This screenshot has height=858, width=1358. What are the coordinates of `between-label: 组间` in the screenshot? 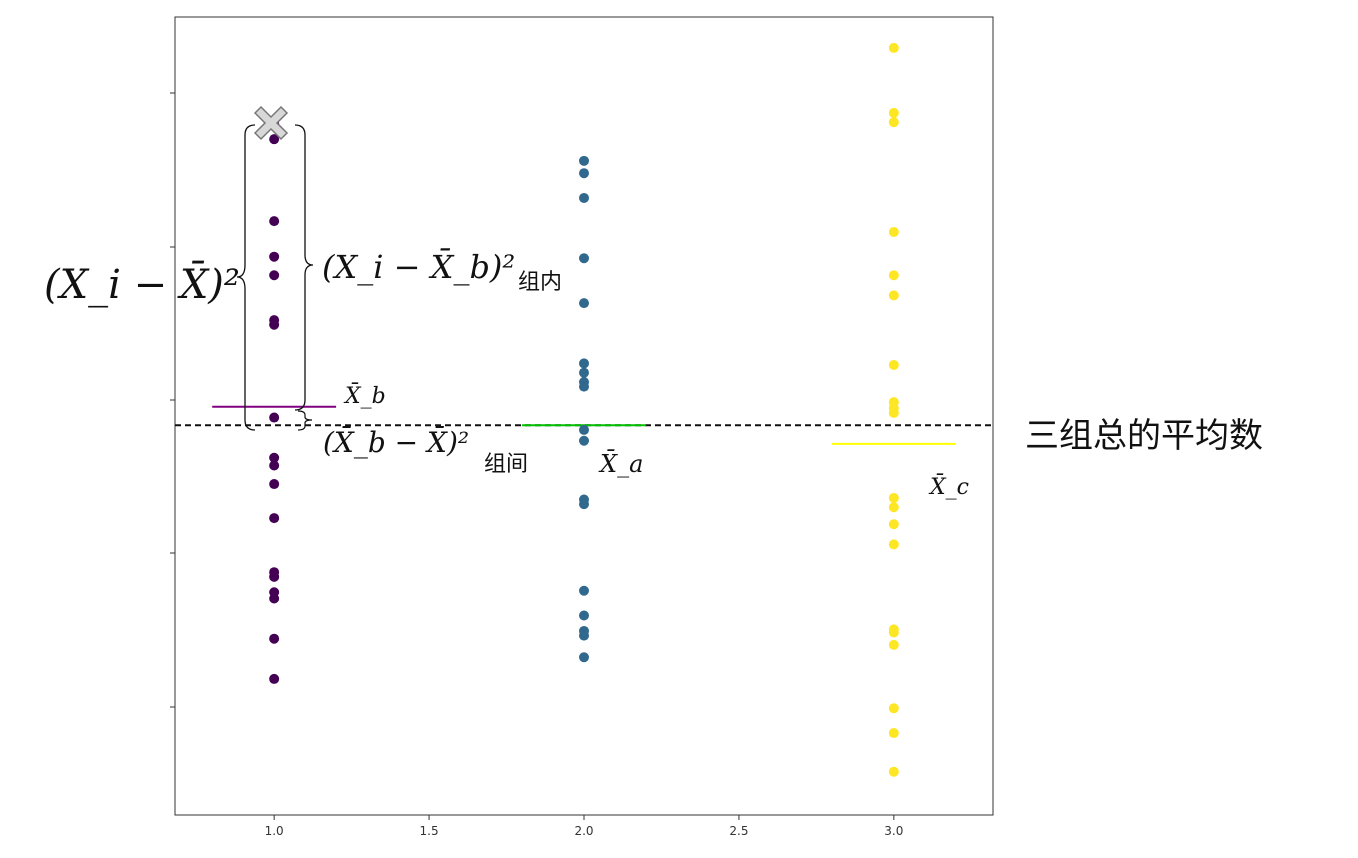 It's located at (506, 464).